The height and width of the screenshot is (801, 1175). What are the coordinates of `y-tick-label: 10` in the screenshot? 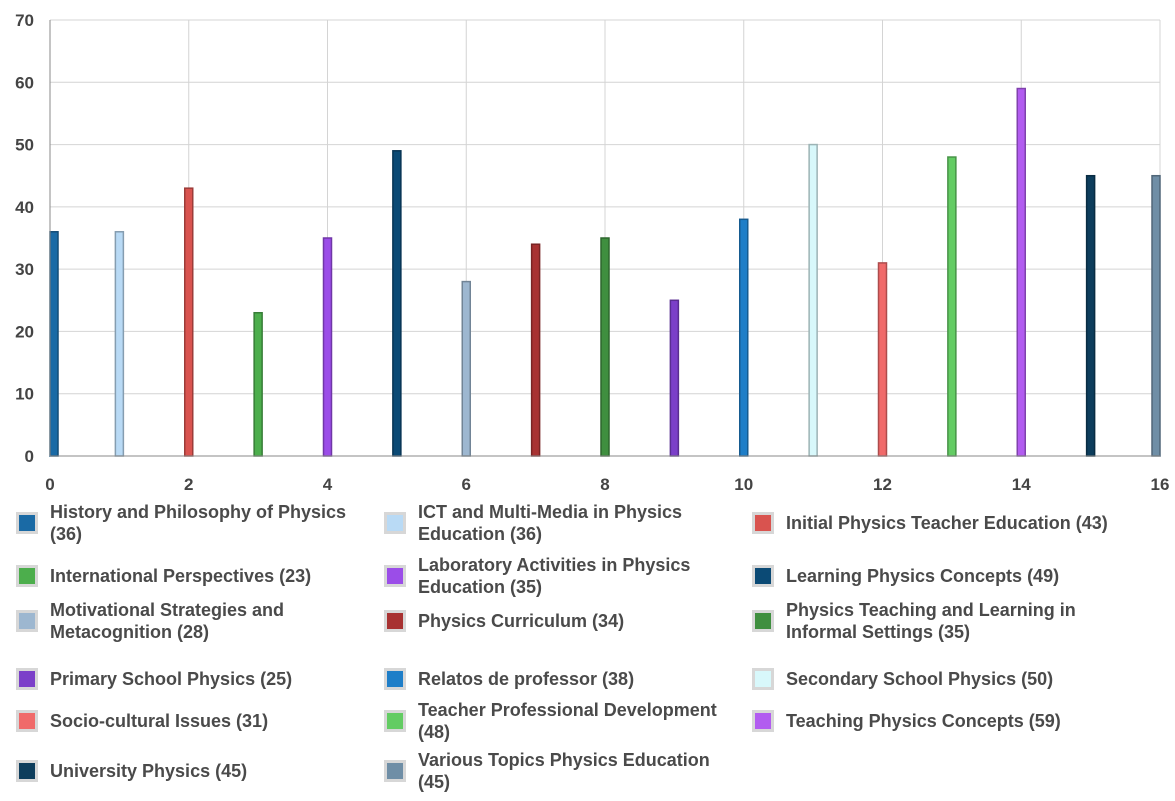 It's located at (24, 394).